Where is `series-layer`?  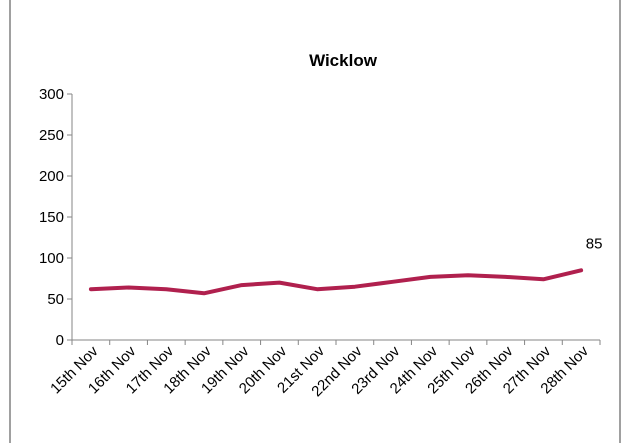
series-layer is located at coordinates (336, 282).